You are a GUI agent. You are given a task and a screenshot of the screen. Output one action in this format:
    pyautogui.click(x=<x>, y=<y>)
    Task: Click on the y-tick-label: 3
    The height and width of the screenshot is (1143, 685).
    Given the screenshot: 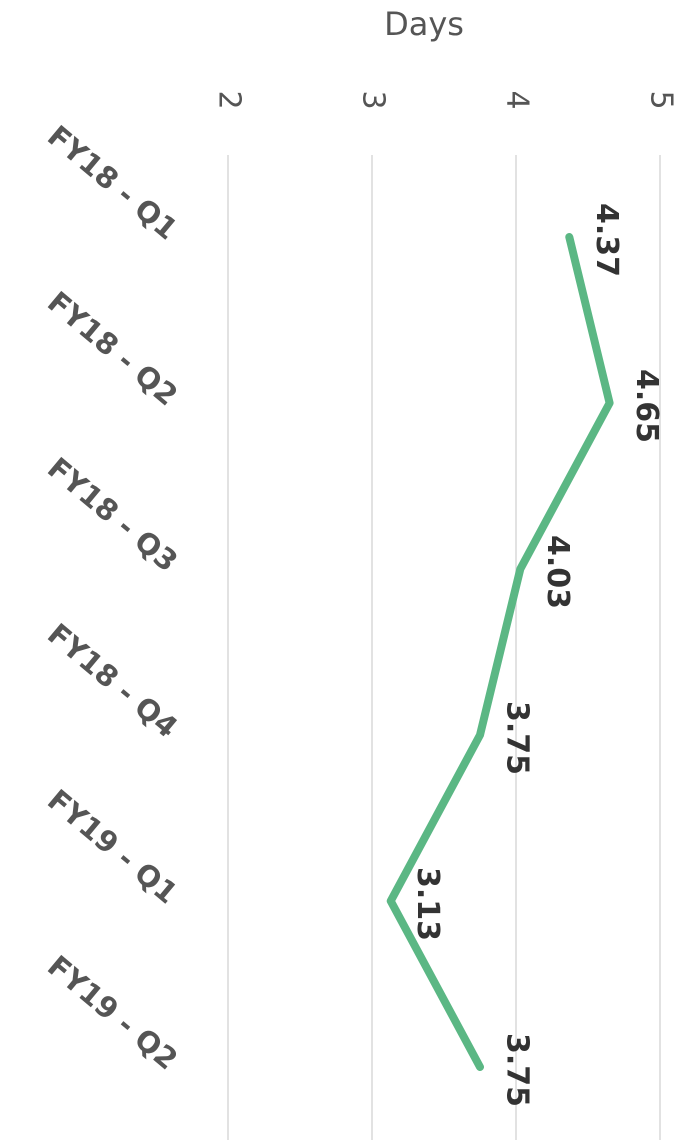 What is the action you would take?
    pyautogui.click(x=373, y=99)
    